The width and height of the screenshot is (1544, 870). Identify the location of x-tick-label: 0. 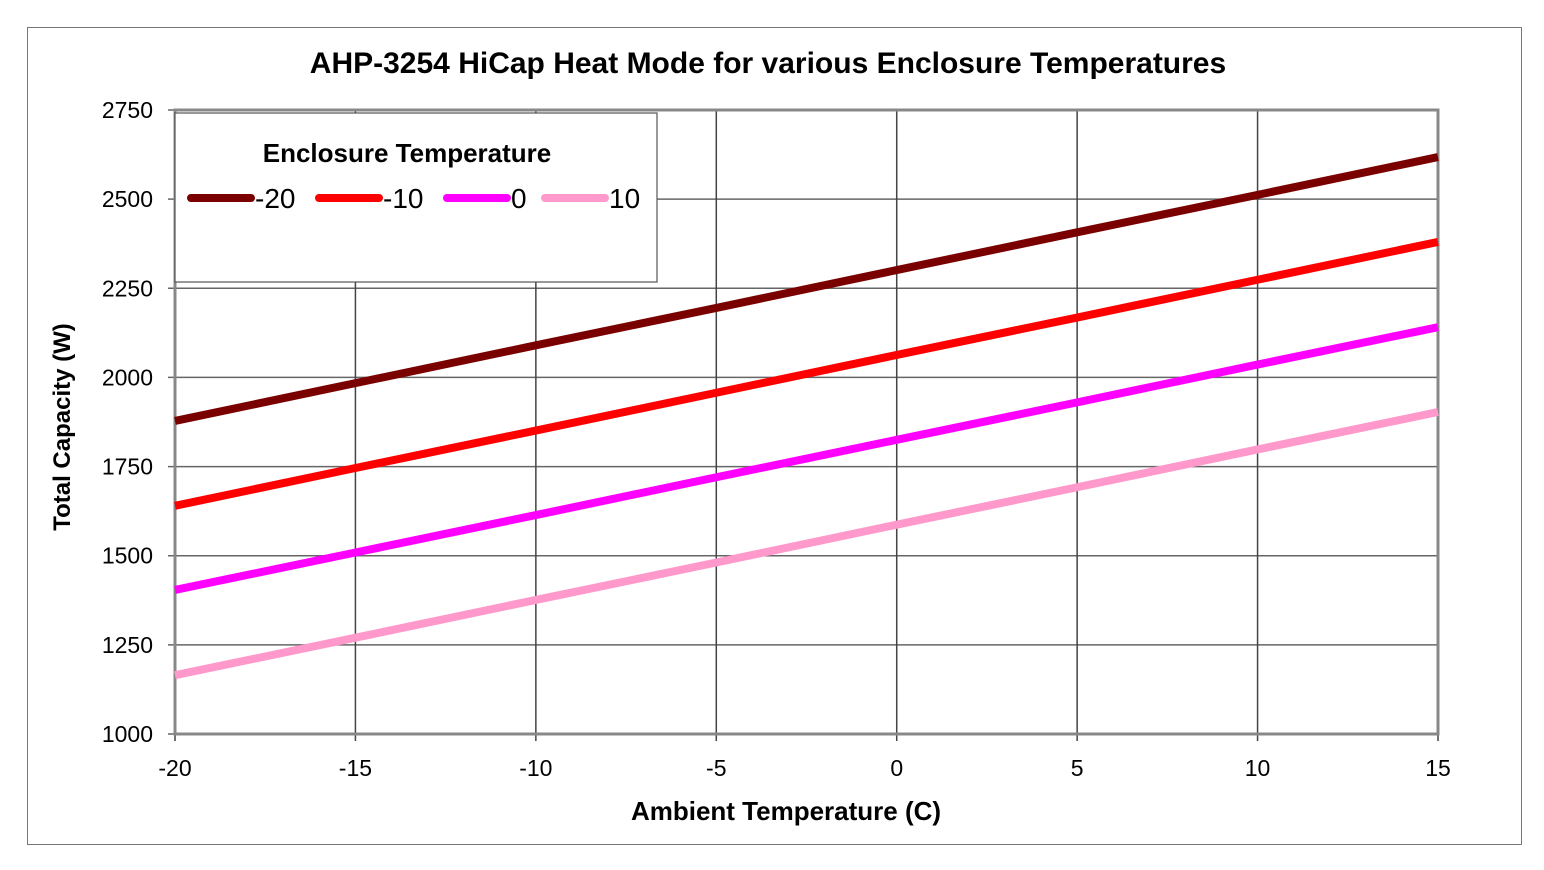
(896, 768).